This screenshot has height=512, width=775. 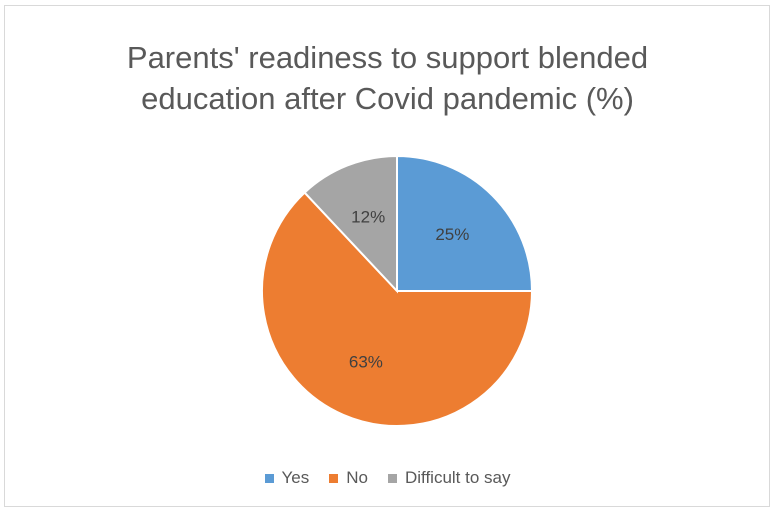 I want to click on pie-labels: 25% 63% 12%, so click(x=409, y=290).